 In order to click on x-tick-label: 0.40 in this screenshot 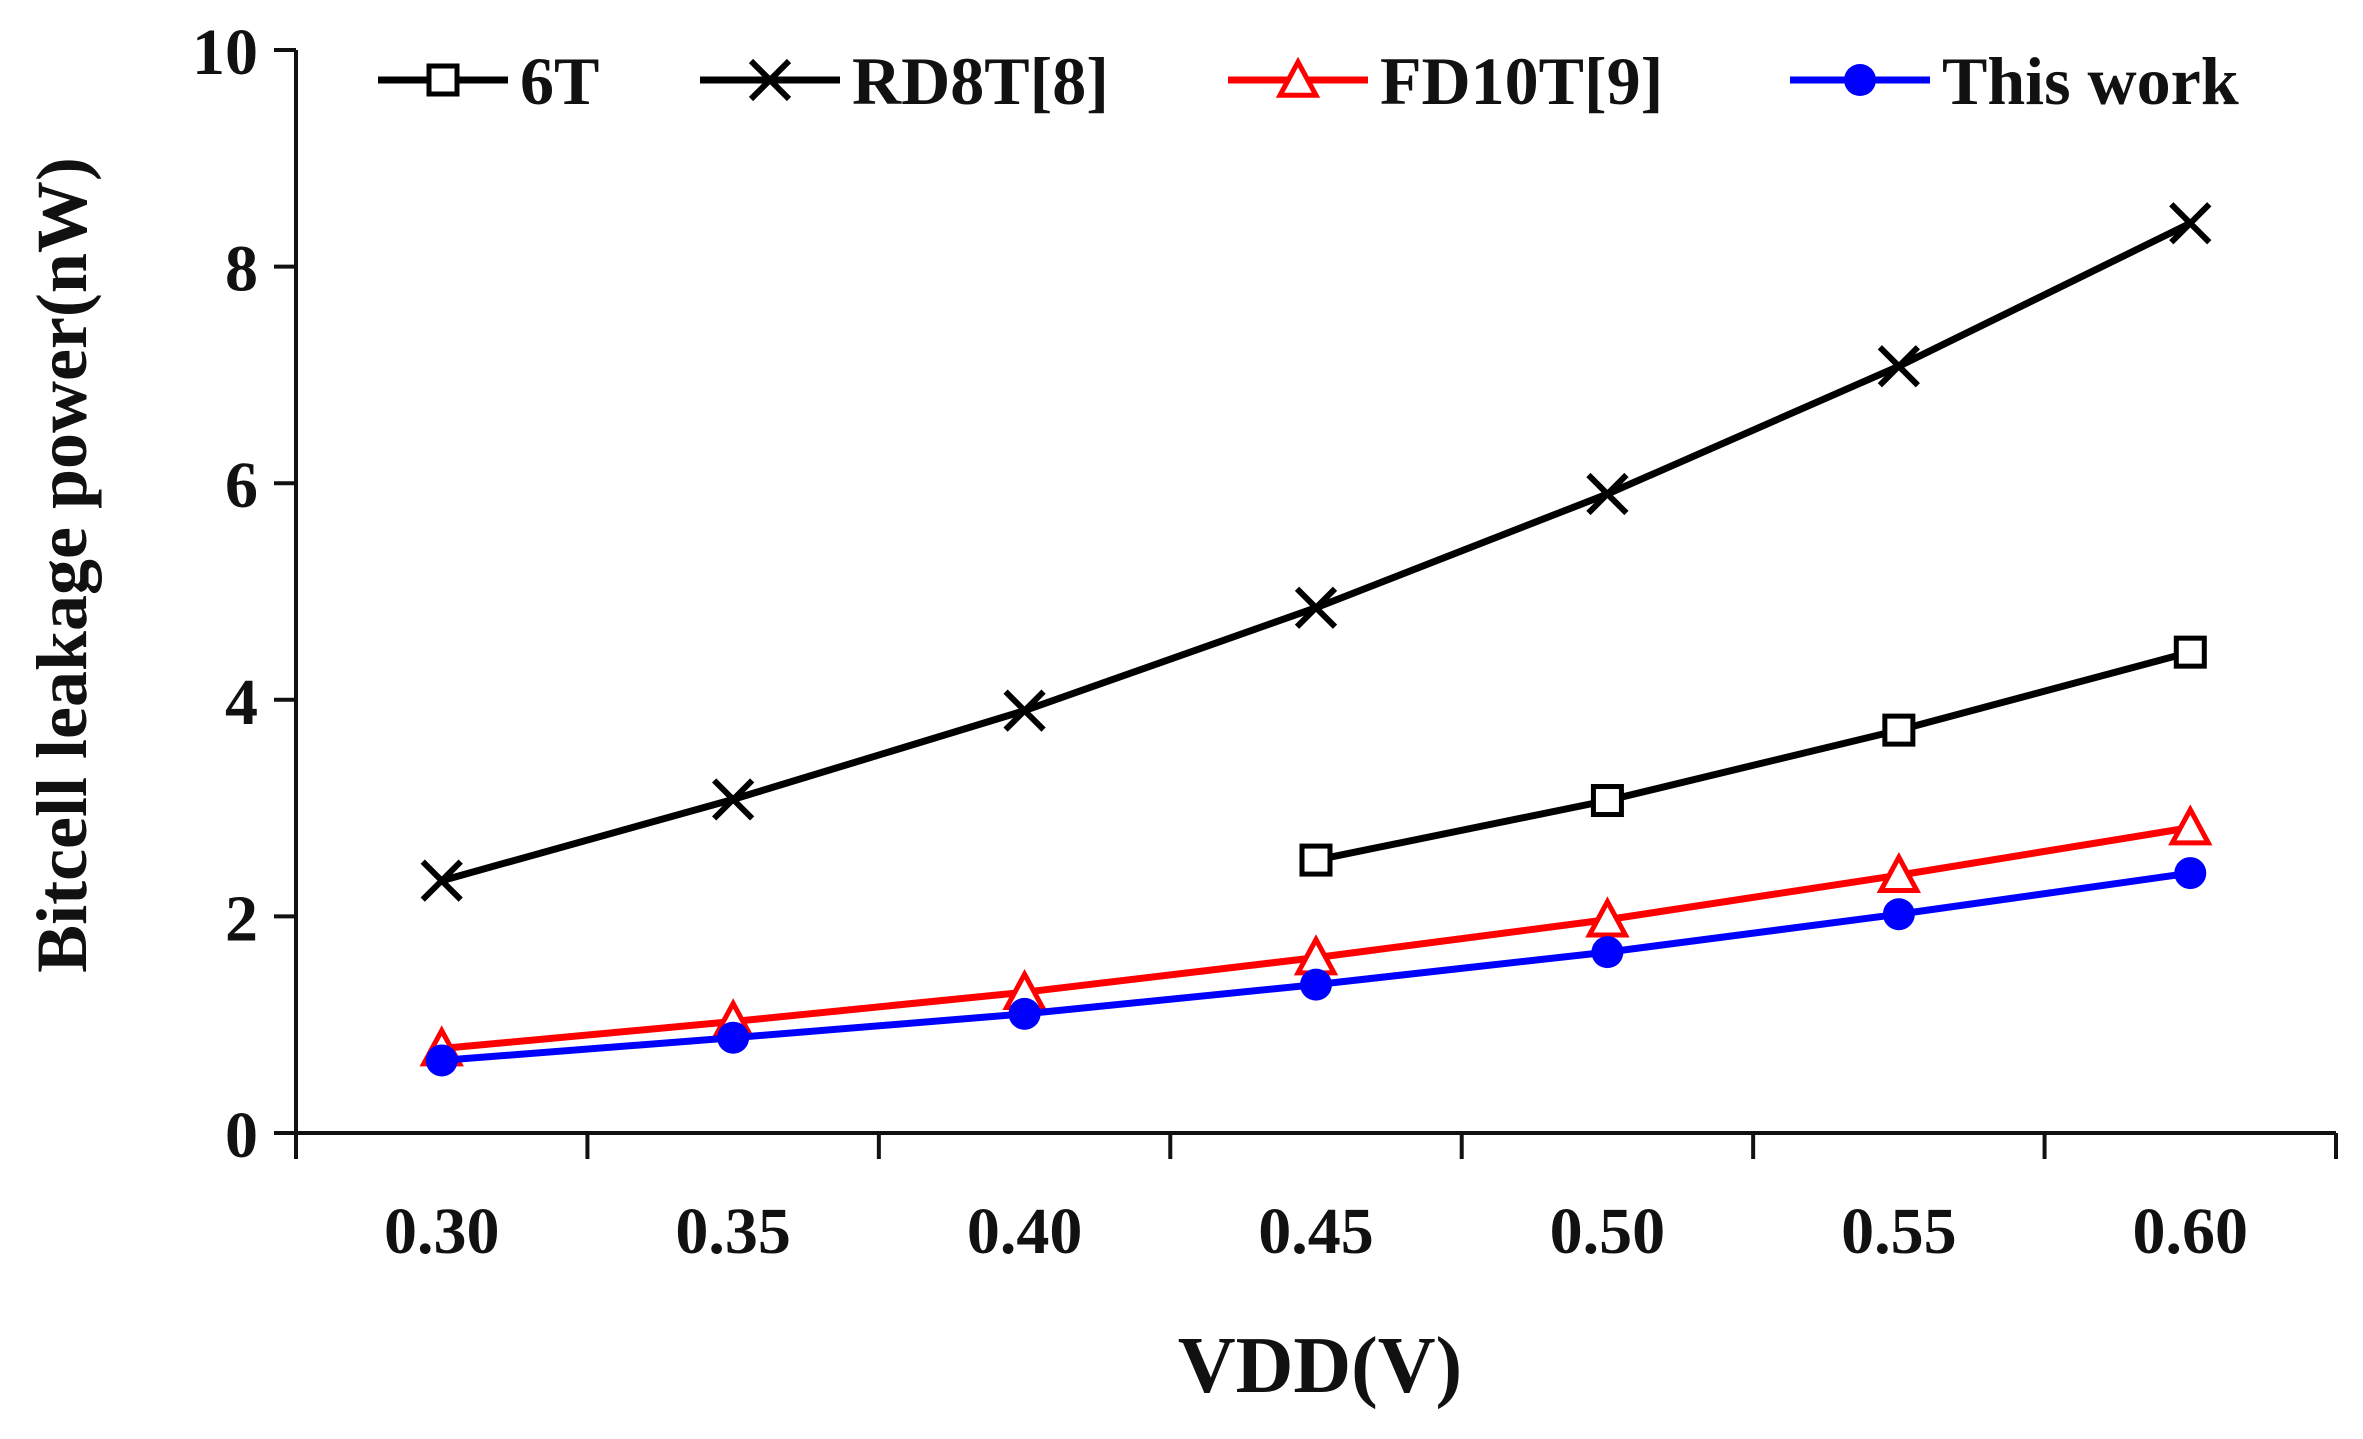, I will do `click(1025, 1231)`.